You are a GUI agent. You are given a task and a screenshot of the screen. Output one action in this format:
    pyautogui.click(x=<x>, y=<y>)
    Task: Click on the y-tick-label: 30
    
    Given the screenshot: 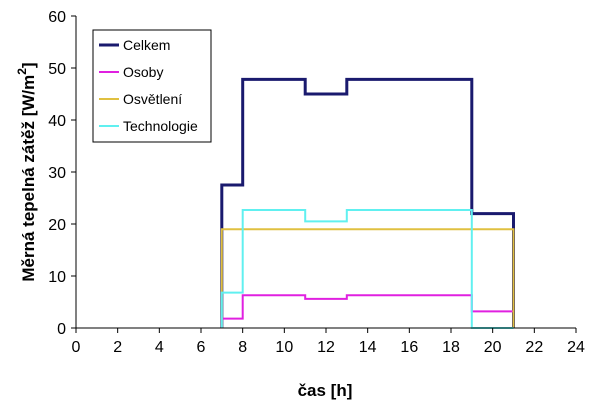 What is the action you would take?
    pyautogui.click(x=57, y=173)
    